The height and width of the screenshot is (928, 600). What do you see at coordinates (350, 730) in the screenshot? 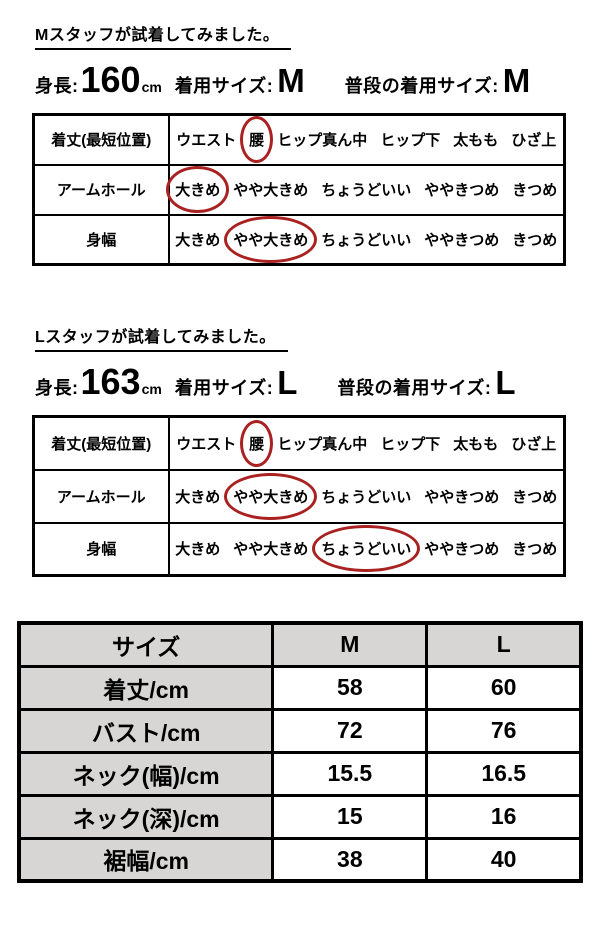
I see `measure-value-m: 72` at bounding box center [350, 730].